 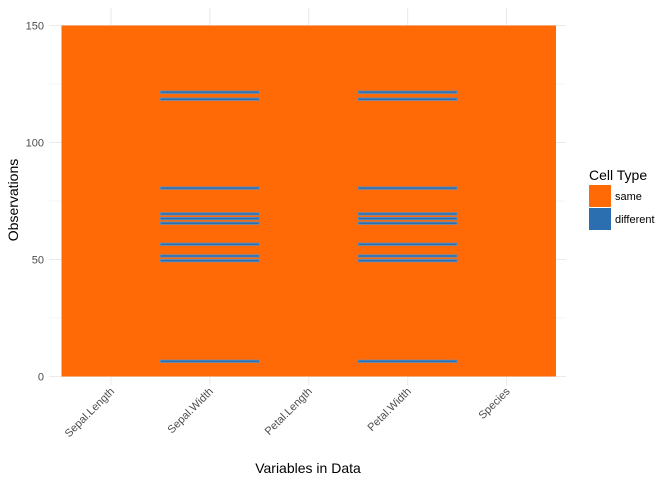 What do you see at coordinates (635, 220) in the screenshot?
I see `legend-label: different` at bounding box center [635, 220].